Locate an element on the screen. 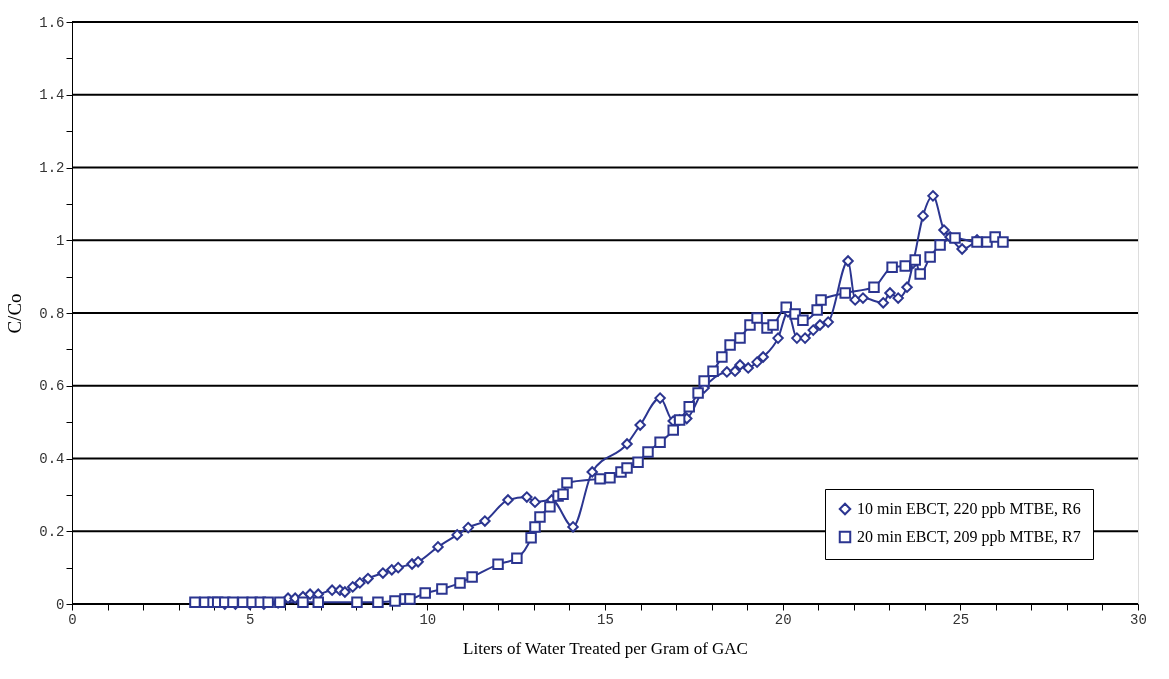  legend-label: 10 min EBCT, 220 ppb MTBE, R6 is located at coordinates (969, 509).